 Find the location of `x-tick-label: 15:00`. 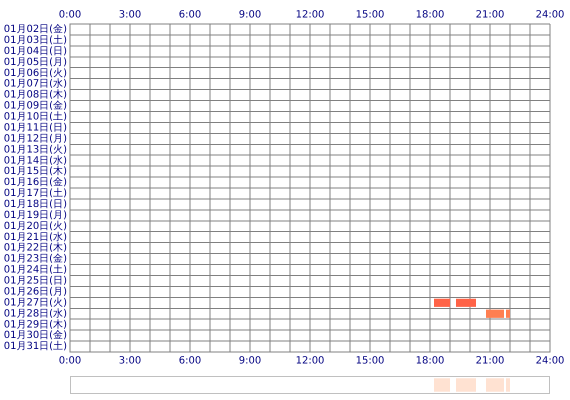

x-tick-label: 15:00 is located at coordinates (370, 15).